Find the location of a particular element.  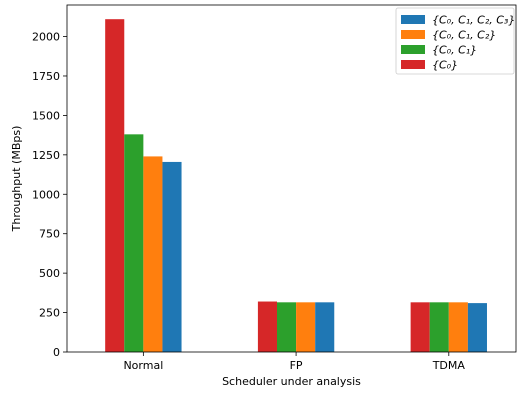

y-tick-label-4: 1000 is located at coordinates (46, 194).